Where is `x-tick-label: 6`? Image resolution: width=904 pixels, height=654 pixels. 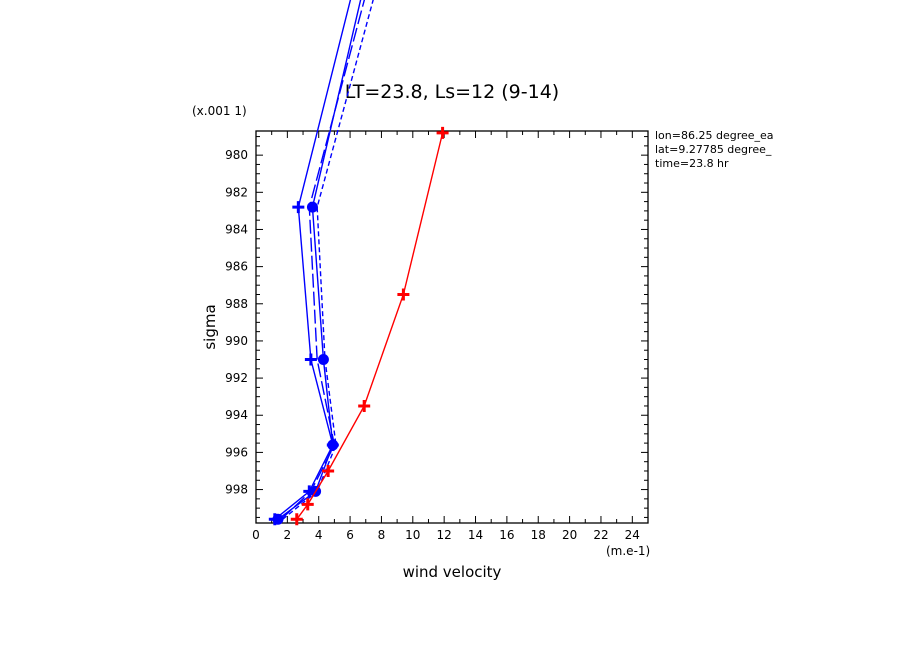
x-tick-label: 6 is located at coordinates (350, 535).